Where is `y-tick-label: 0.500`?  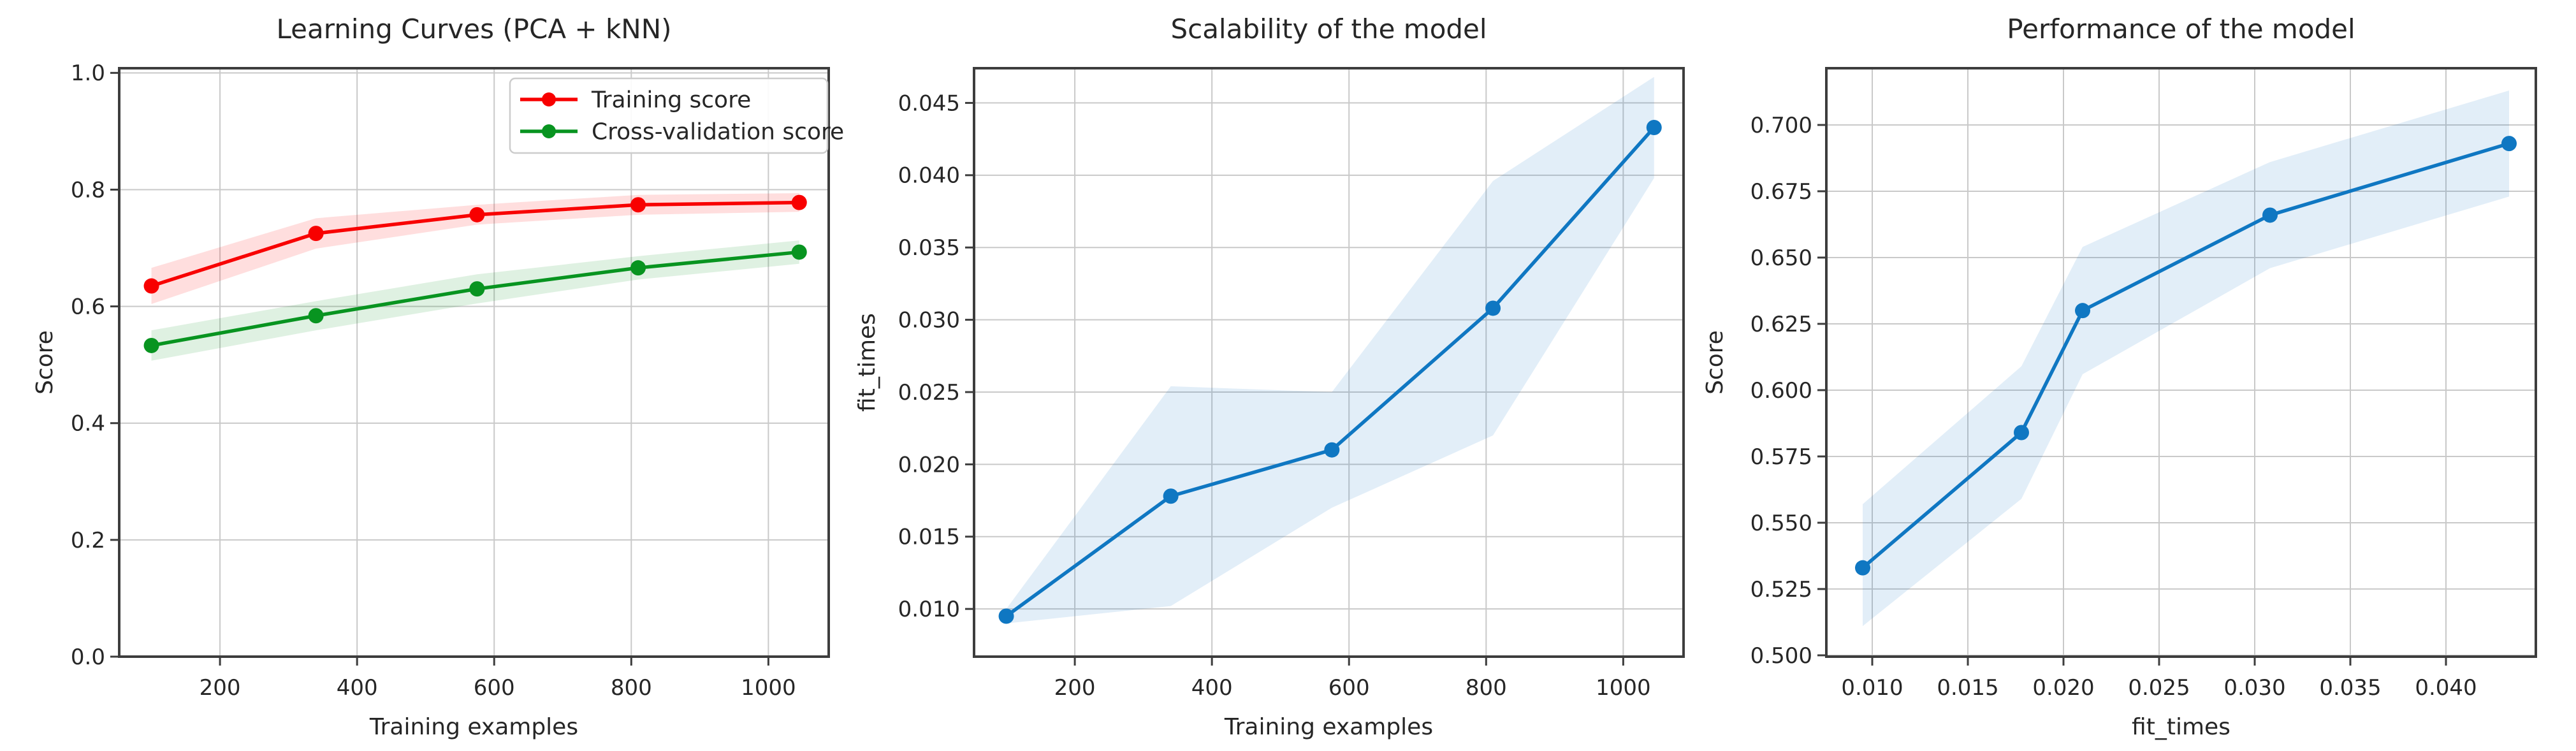 y-tick-label: 0.500 is located at coordinates (1781, 656).